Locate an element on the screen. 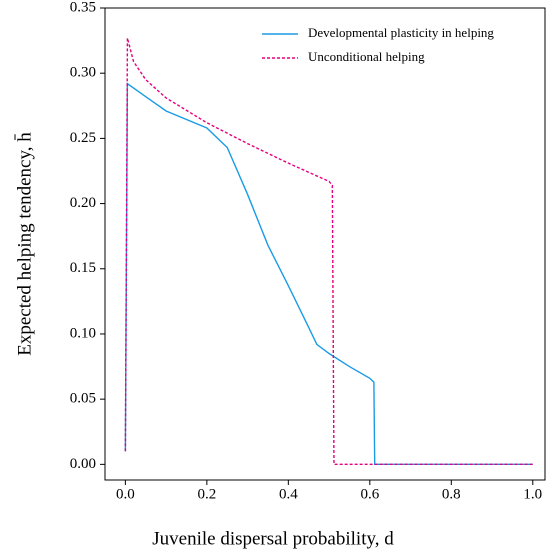 The width and height of the screenshot is (547, 555). x-axis-label: Juvenile dispersal probability, d is located at coordinates (273, 538).